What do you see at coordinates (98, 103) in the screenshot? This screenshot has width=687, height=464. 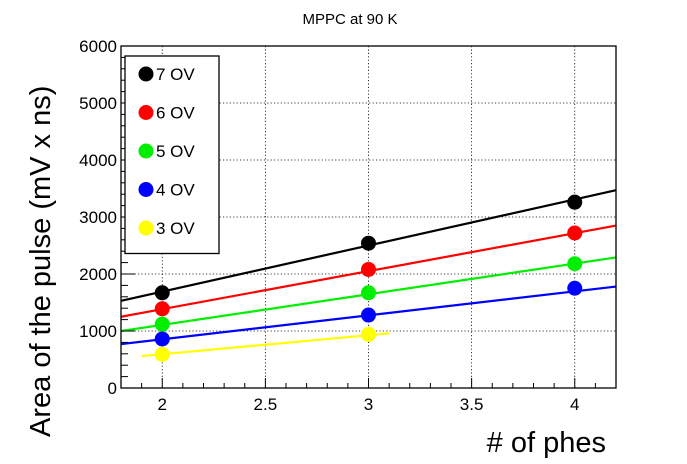 I see `y-tick-label: 5000` at bounding box center [98, 103].